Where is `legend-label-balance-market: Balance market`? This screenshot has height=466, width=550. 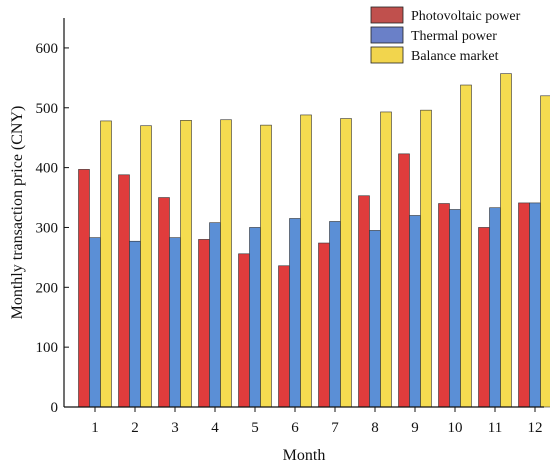 legend-label-balance-market: Balance market is located at coordinates (455, 56).